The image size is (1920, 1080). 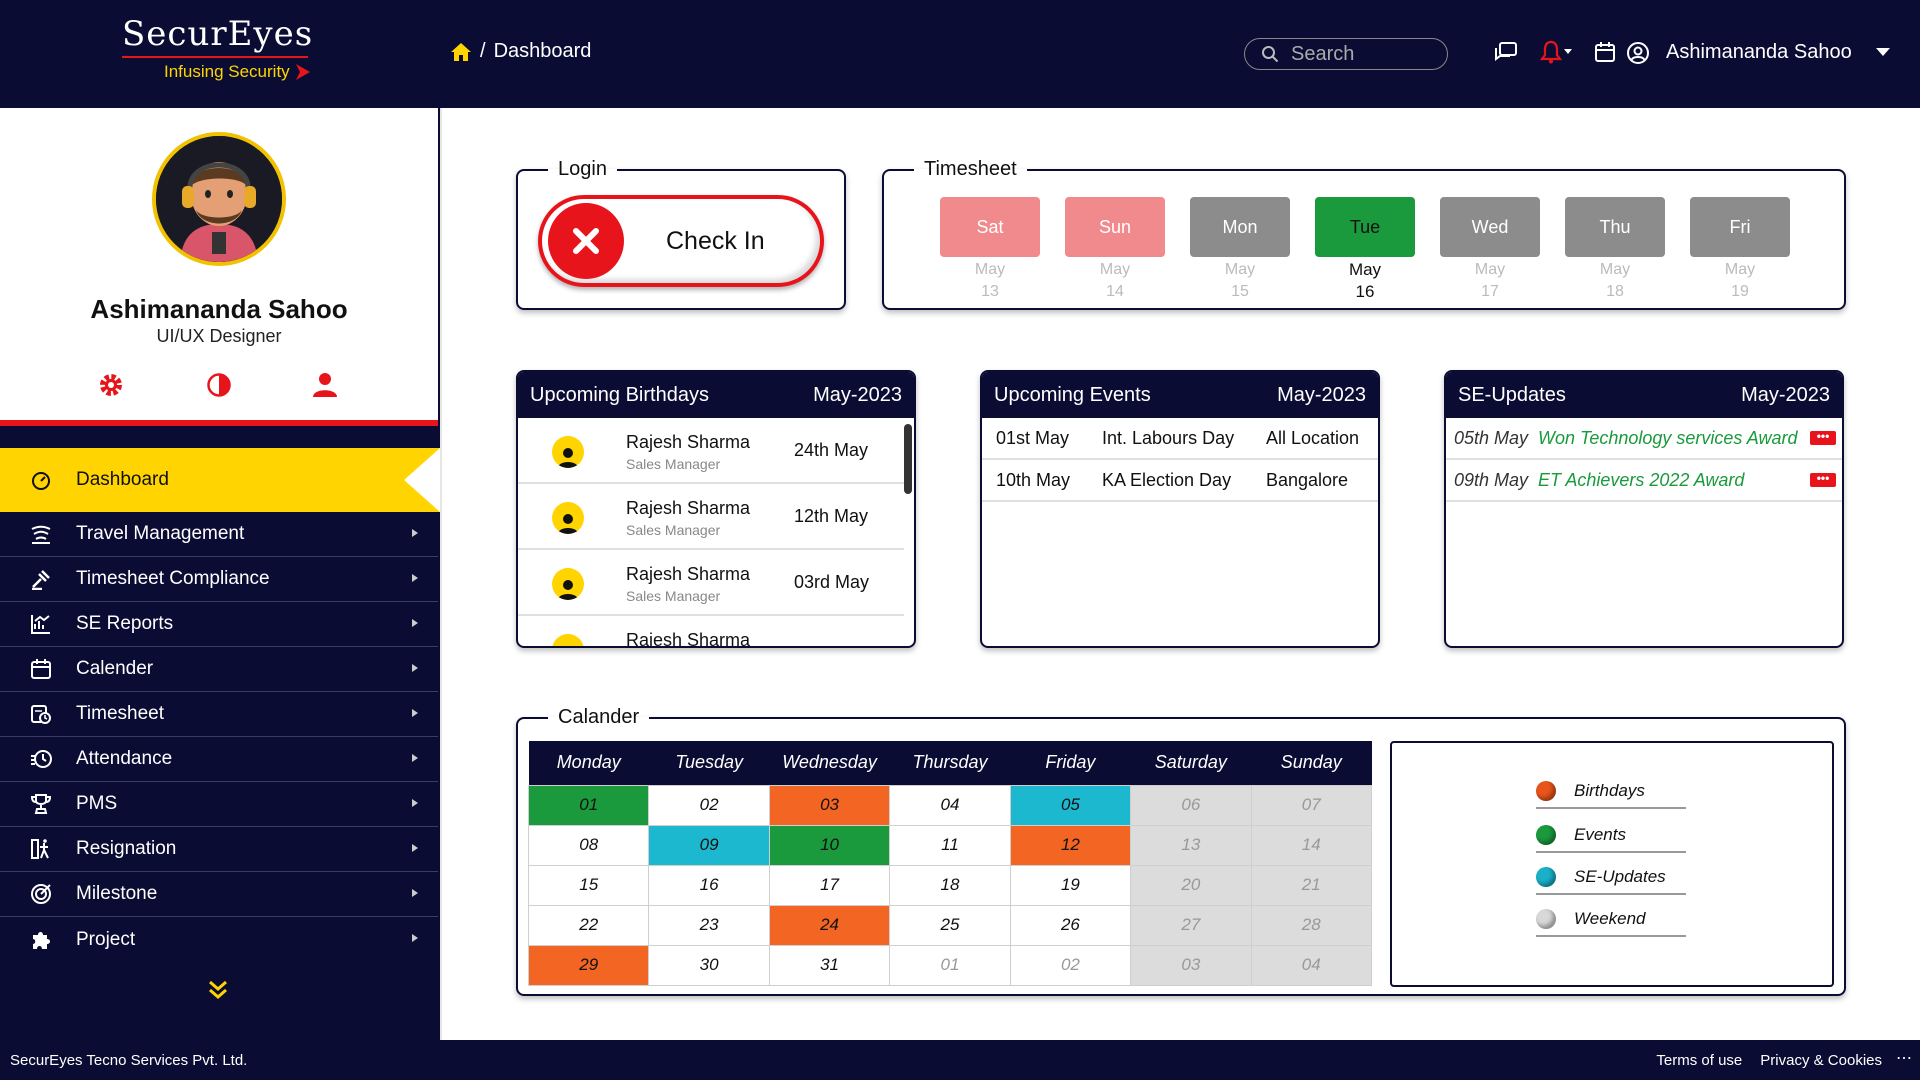 What do you see at coordinates (711, 631) in the screenshot?
I see `list-item: Rajesh Sharma` at bounding box center [711, 631].